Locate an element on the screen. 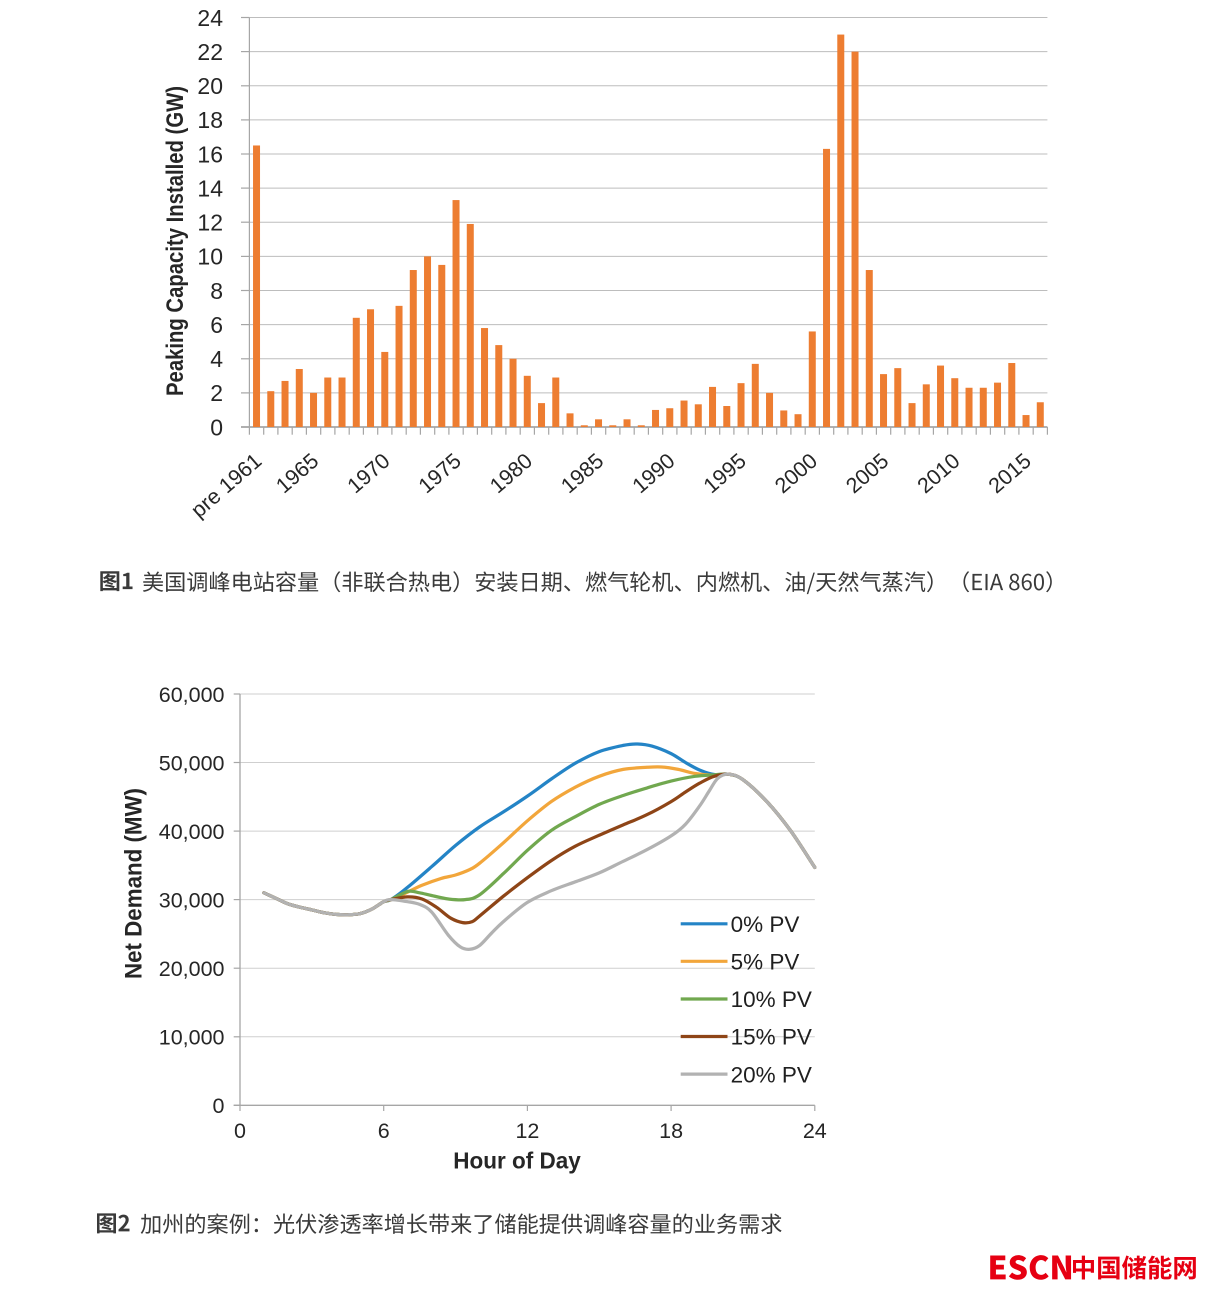 The width and height of the screenshot is (1224, 1303). svg-text: 22 is located at coordinates (210, 52).